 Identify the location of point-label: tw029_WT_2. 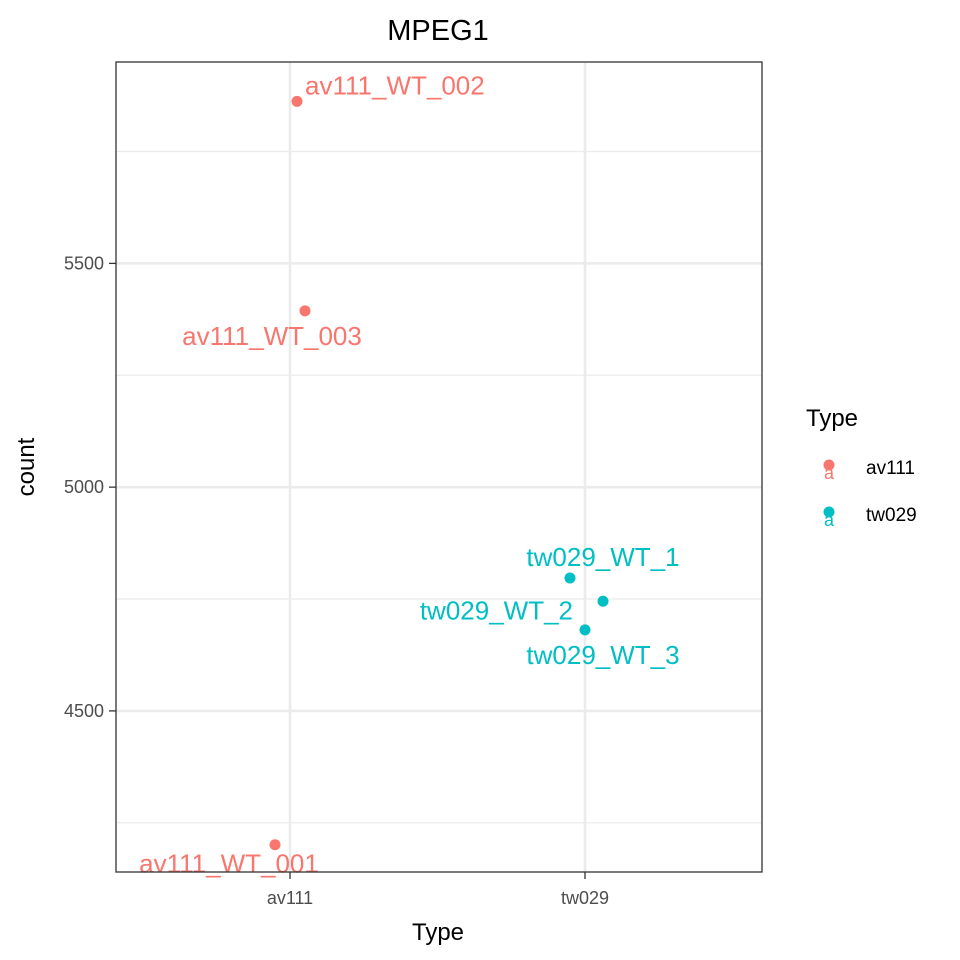
(496, 610).